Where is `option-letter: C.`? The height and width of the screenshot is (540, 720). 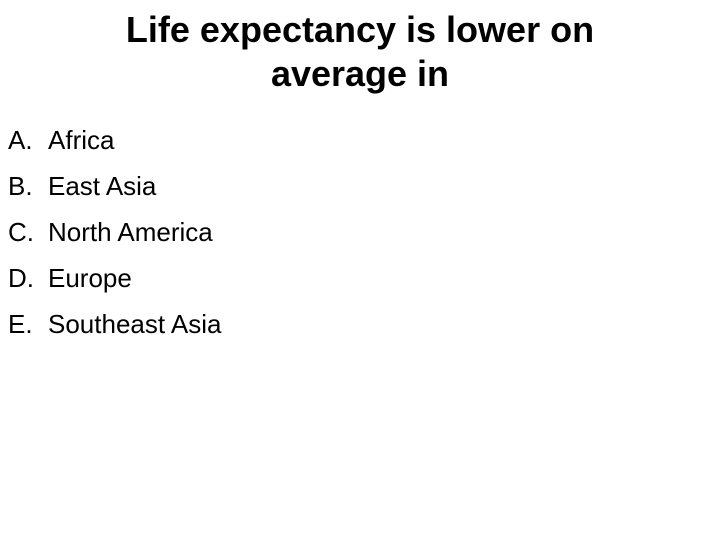
option-letter: C. is located at coordinates (21, 232).